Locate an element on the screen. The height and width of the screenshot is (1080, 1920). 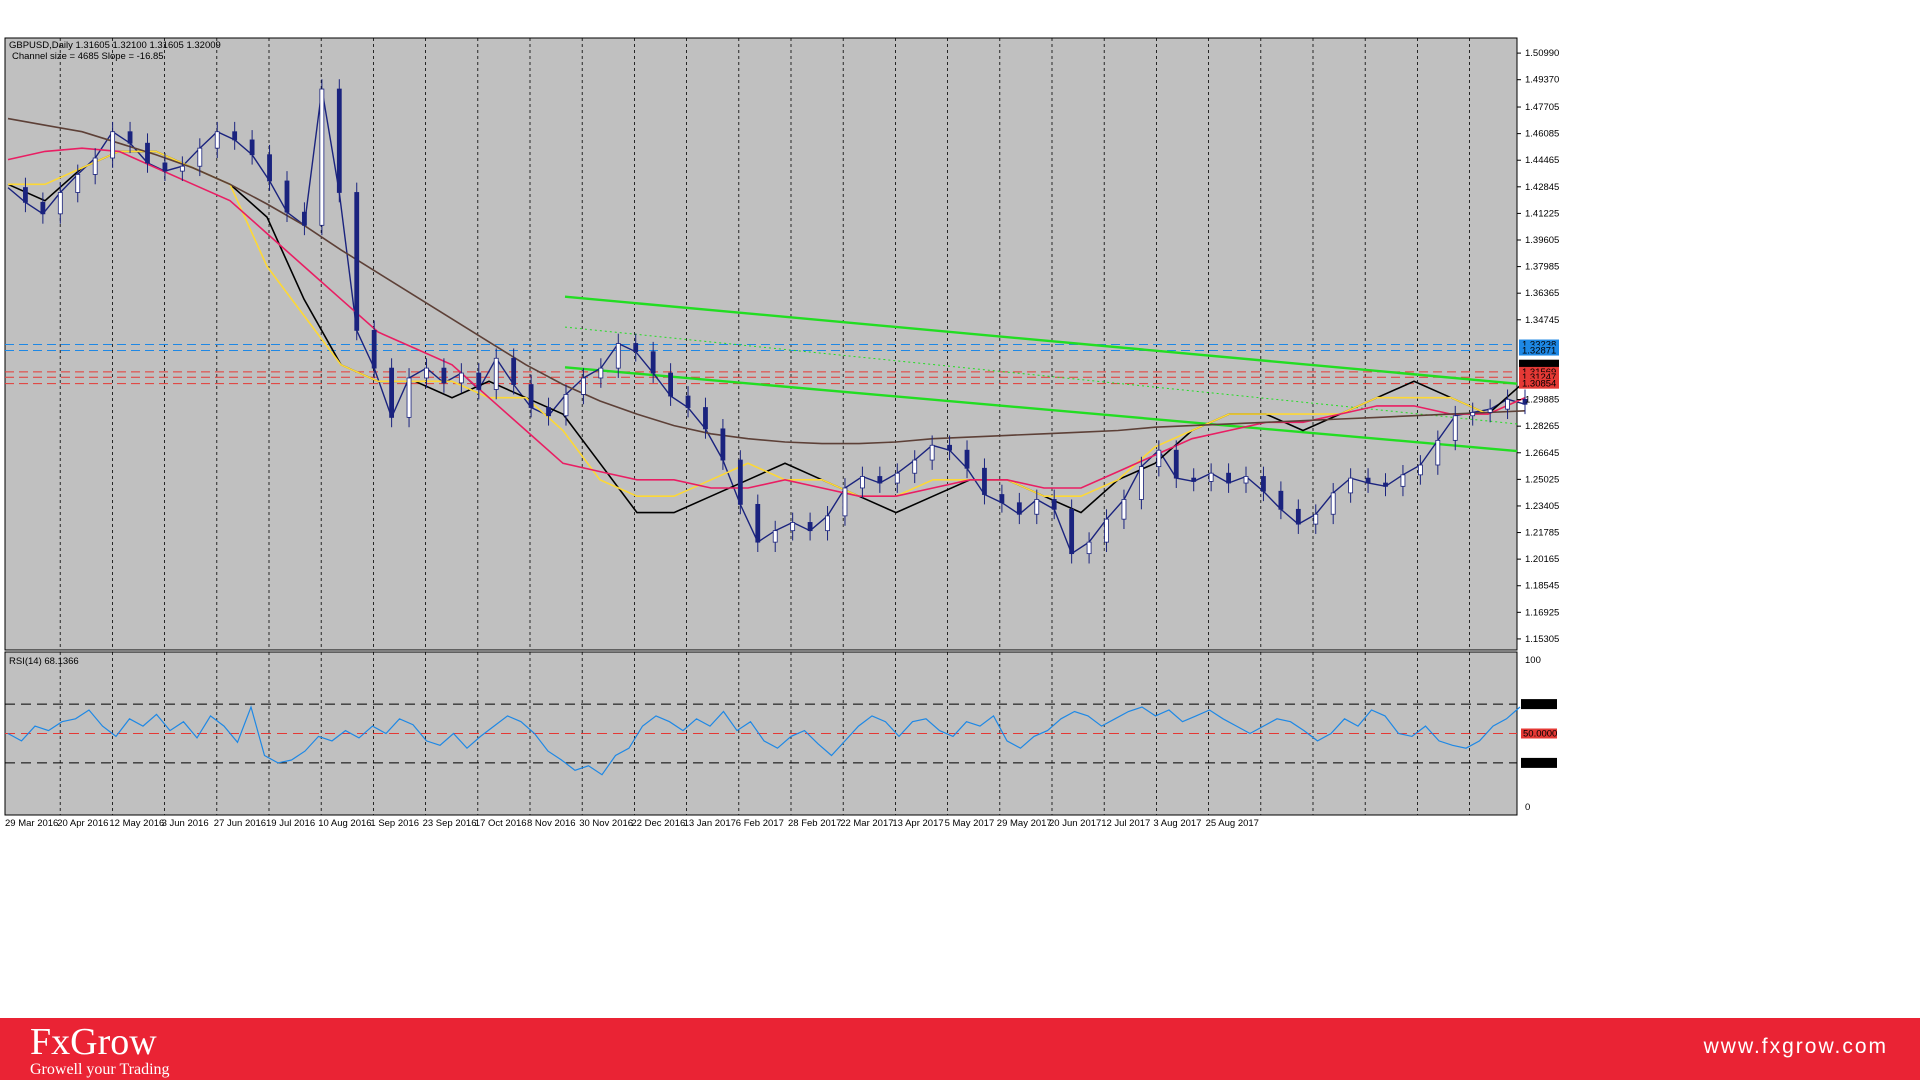
brand-logo: FxGrow Growell your Trading is located at coordinates (100, 1050).